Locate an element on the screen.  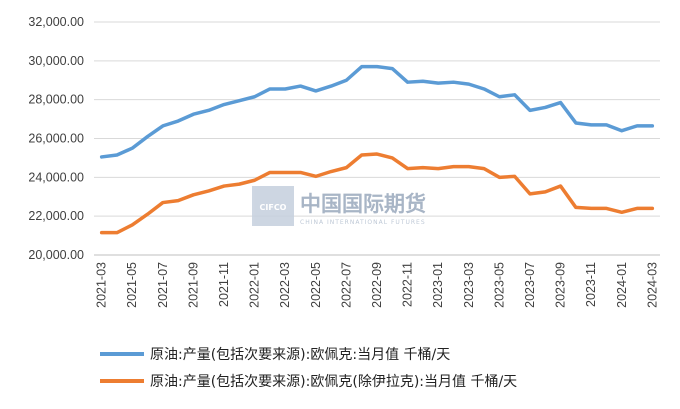
x-tick-label: 2022-11 is located at coordinates (408, 284).